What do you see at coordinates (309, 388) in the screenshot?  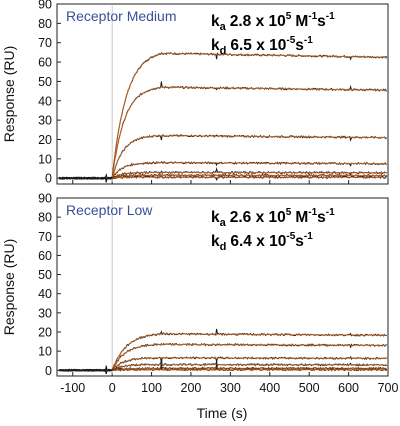 I see `x-tick-label: 500` at bounding box center [309, 388].